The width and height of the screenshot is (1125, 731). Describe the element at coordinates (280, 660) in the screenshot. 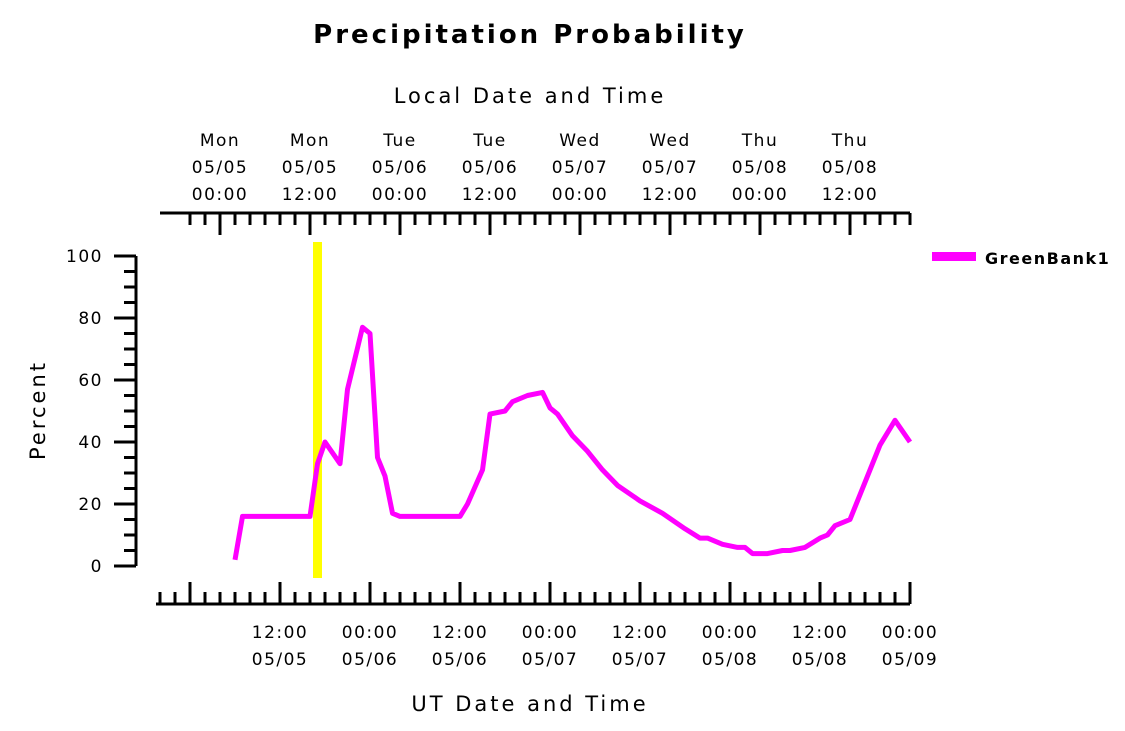

I see `bottom-tick-label-date: 05/05` at that location.